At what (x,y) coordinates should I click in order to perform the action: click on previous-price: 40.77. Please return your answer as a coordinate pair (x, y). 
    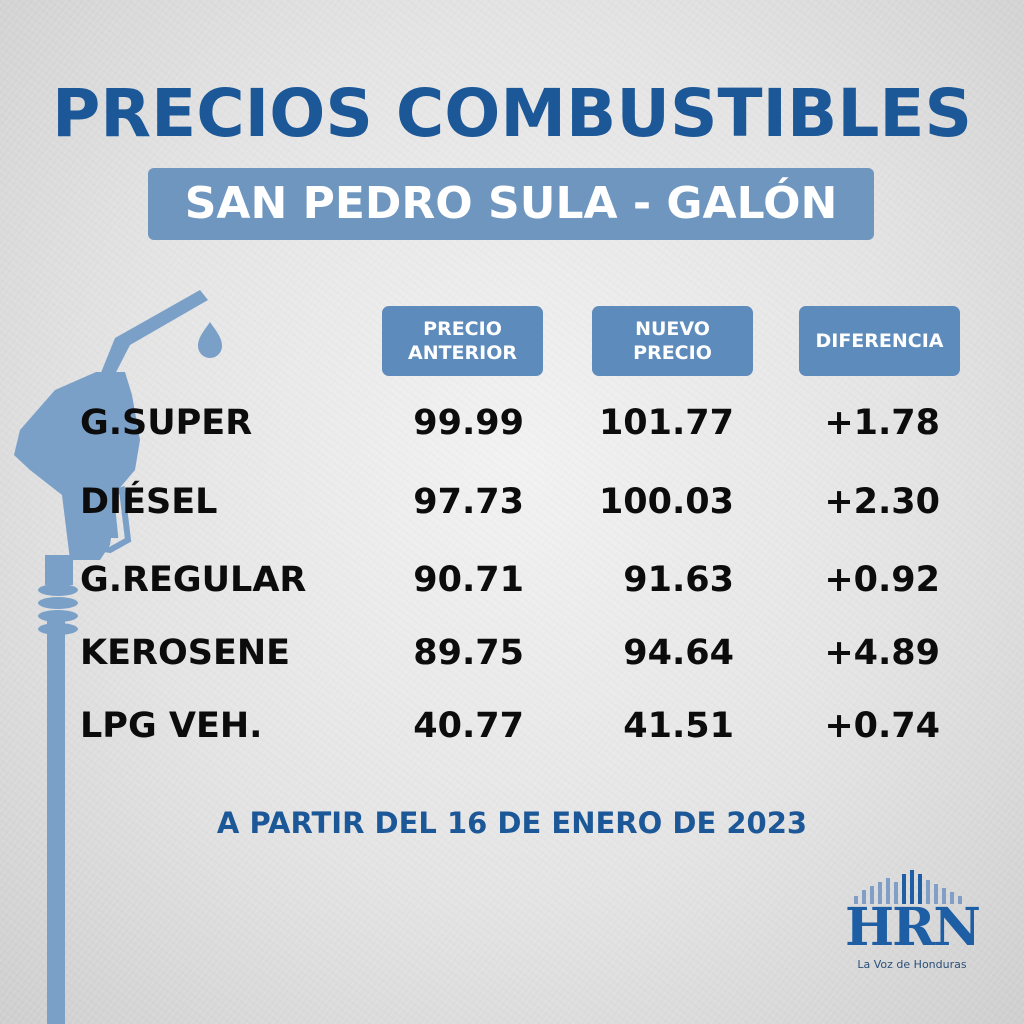
    Looking at the image, I should click on (468, 726).